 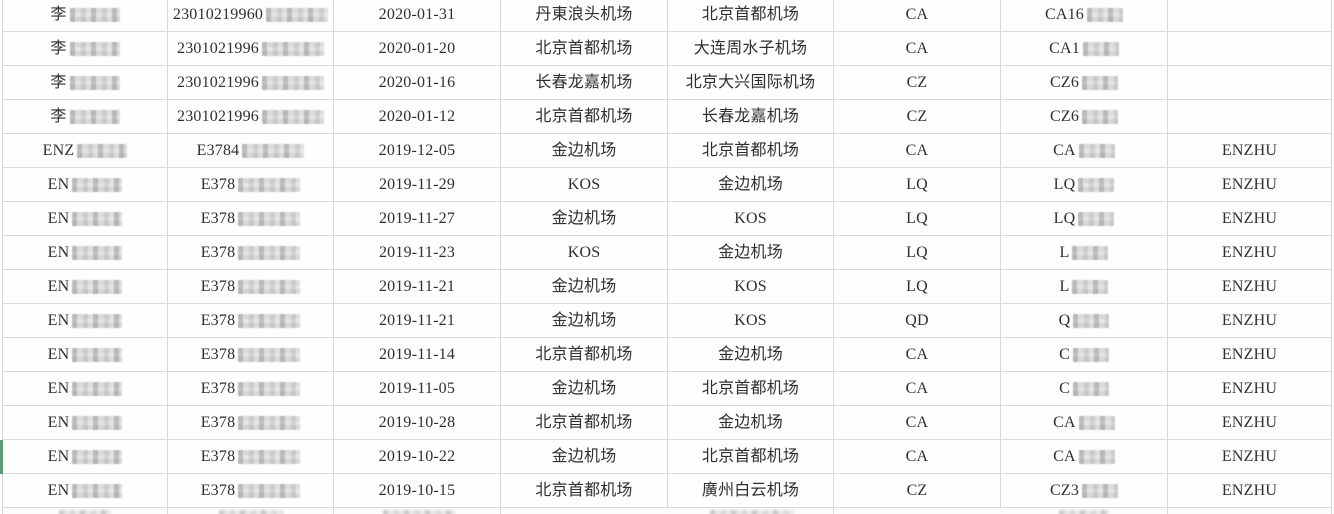 I want to click on cell-id-number: E3784, so click(x=251, y=150).